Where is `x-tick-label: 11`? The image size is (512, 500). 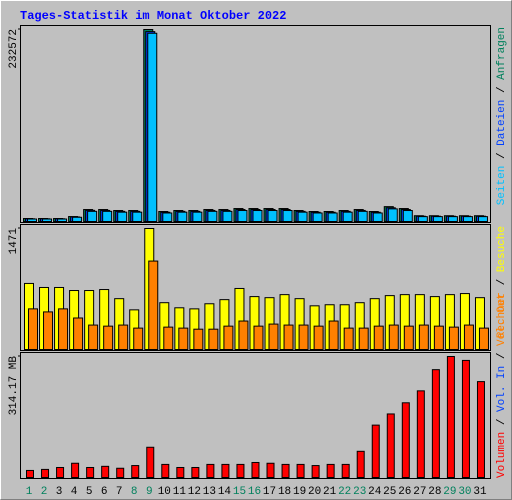
x-tick-label: 11 is located at coordinates (180, 492).